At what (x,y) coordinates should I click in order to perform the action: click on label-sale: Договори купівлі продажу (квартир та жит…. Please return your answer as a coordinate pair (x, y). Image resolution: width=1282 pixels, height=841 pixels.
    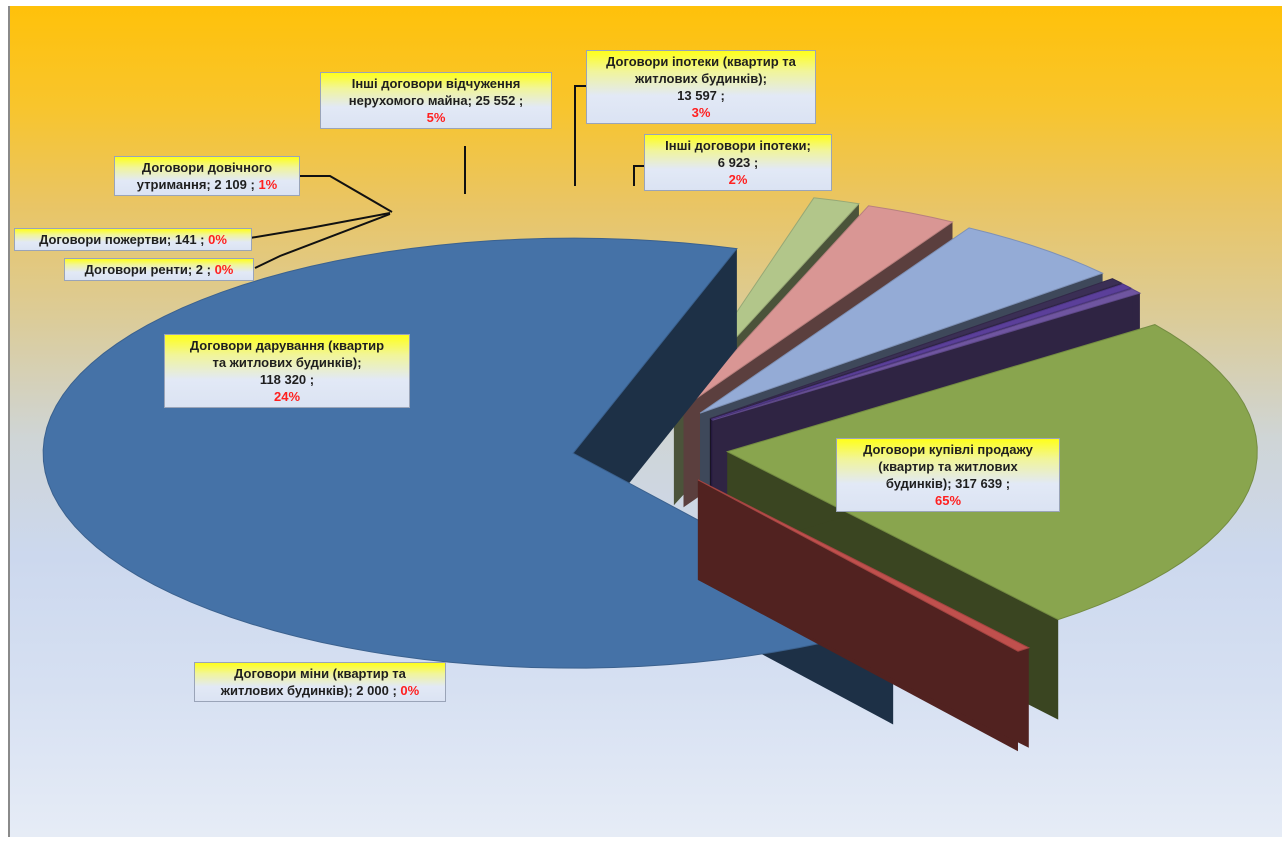
    Looking at the image, I should click on (948, 475).